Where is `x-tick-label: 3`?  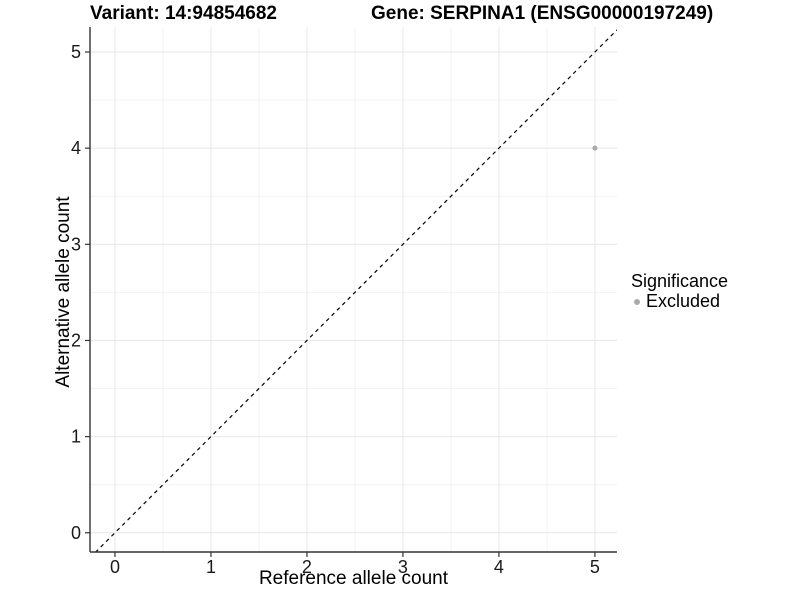 x-tick-label: 3 is located at coordinates (403, 567).